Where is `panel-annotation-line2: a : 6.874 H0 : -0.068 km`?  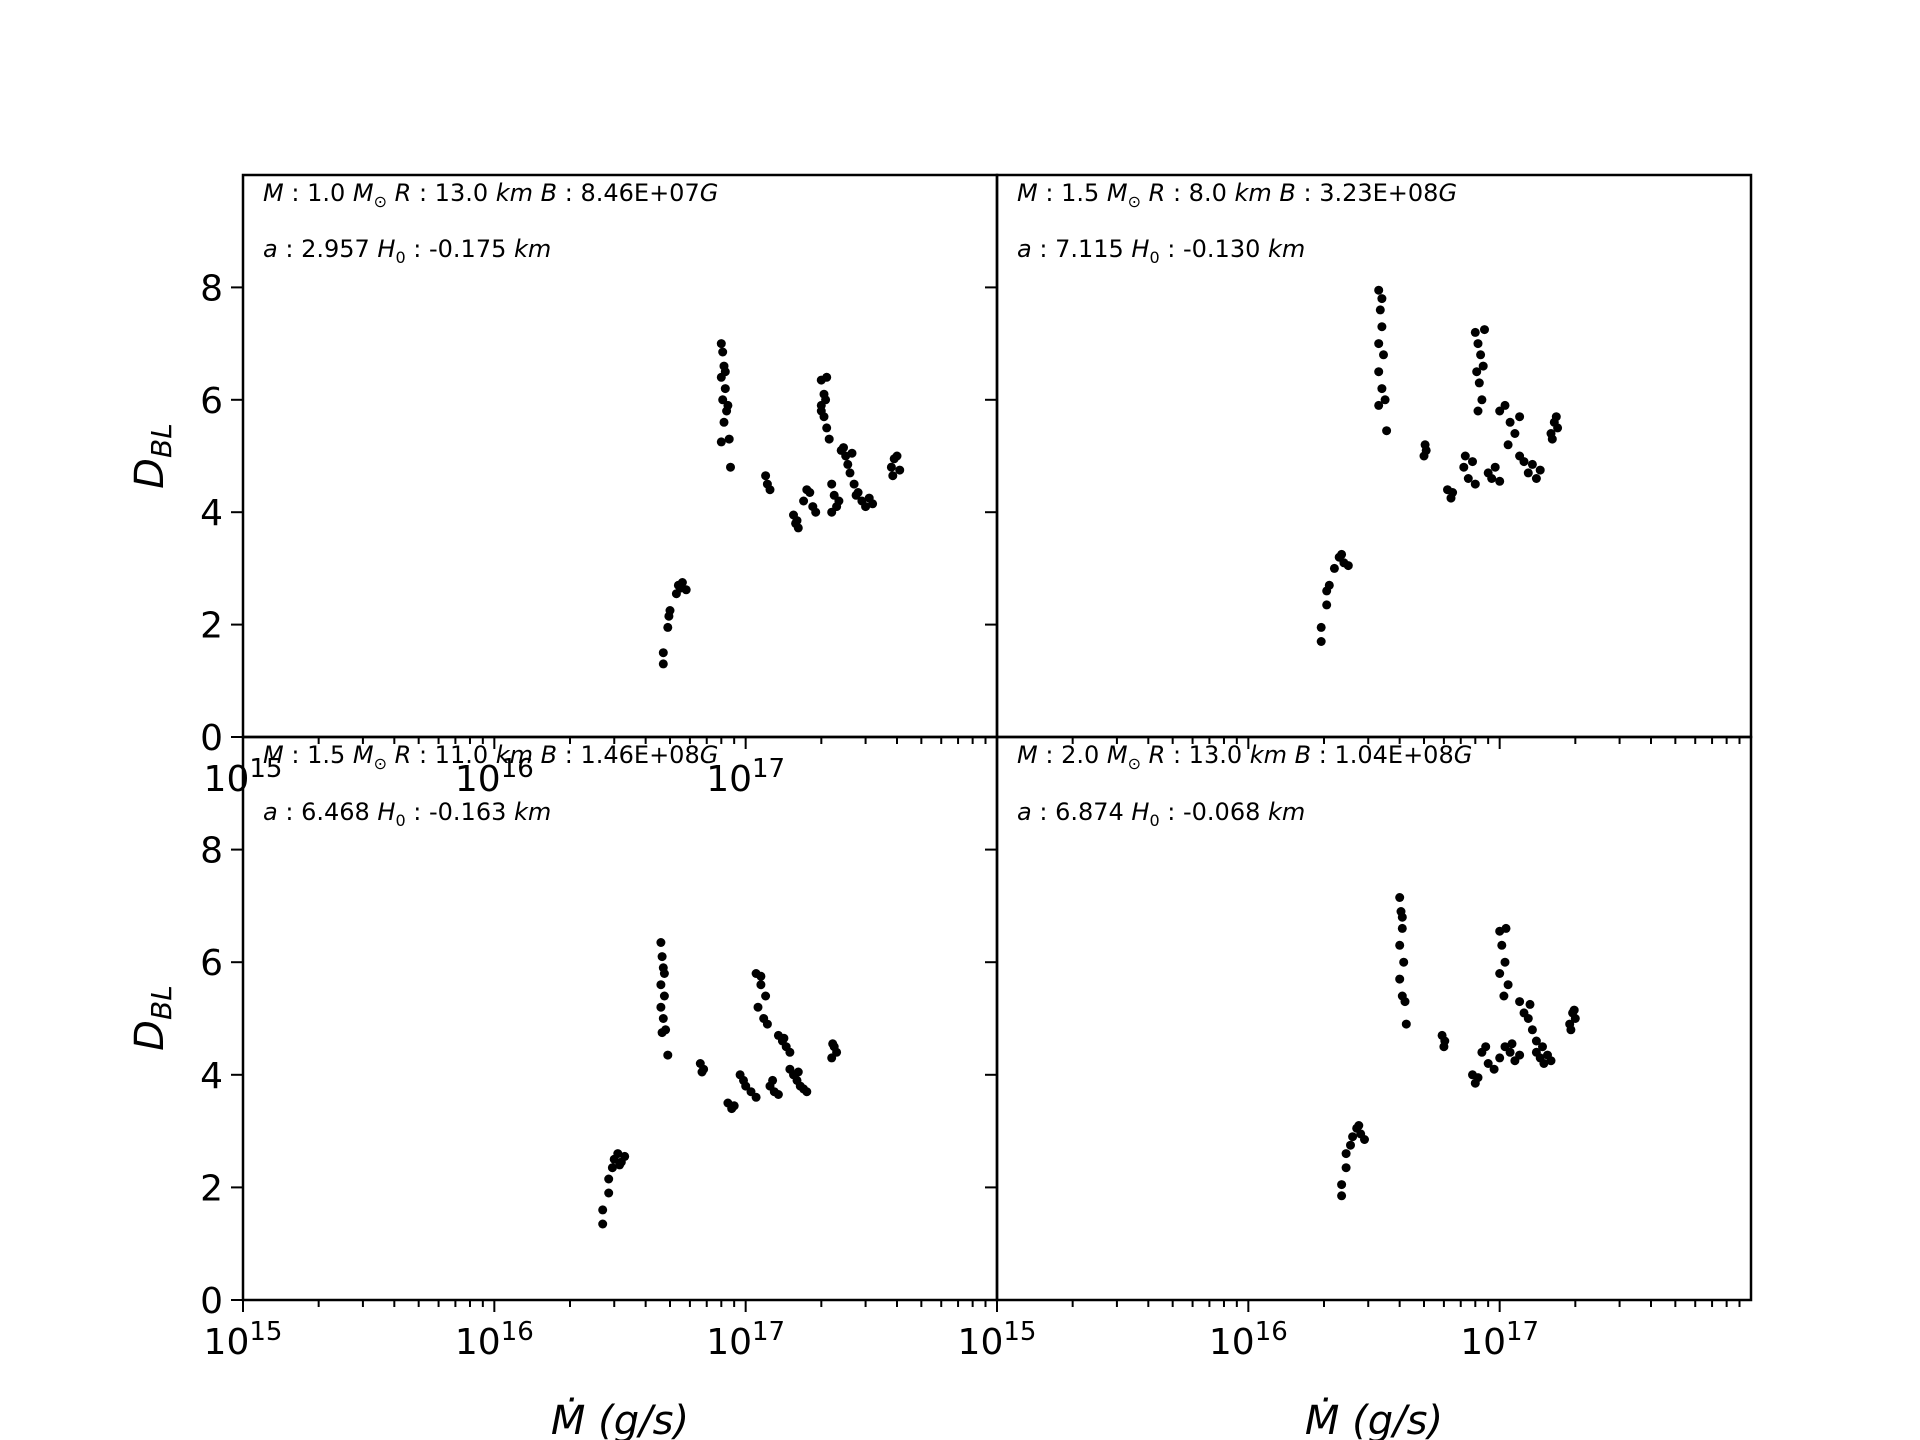
panel-annotation-line2: a : 6.874 H0 : -0.068 km is located at coordinates (1161, 814).